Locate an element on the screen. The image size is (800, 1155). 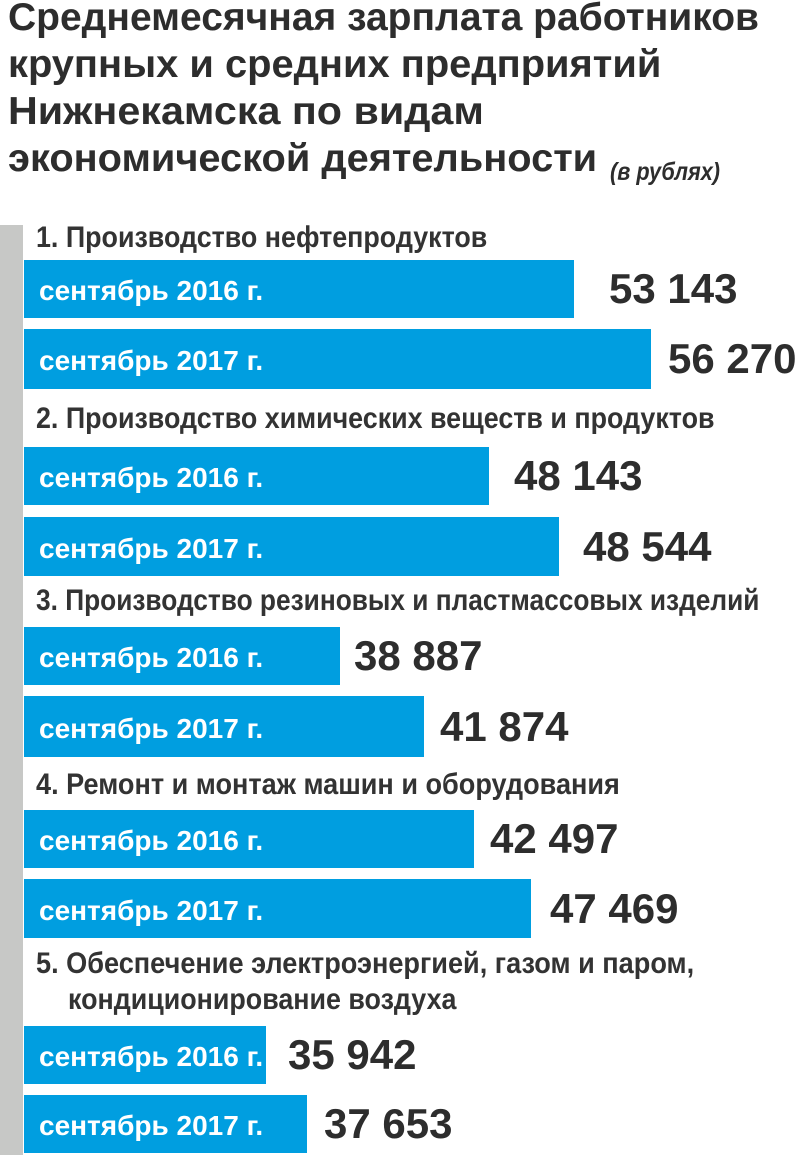
title-line-4-text: экономической деятельности is located at coordinates (303, 158).